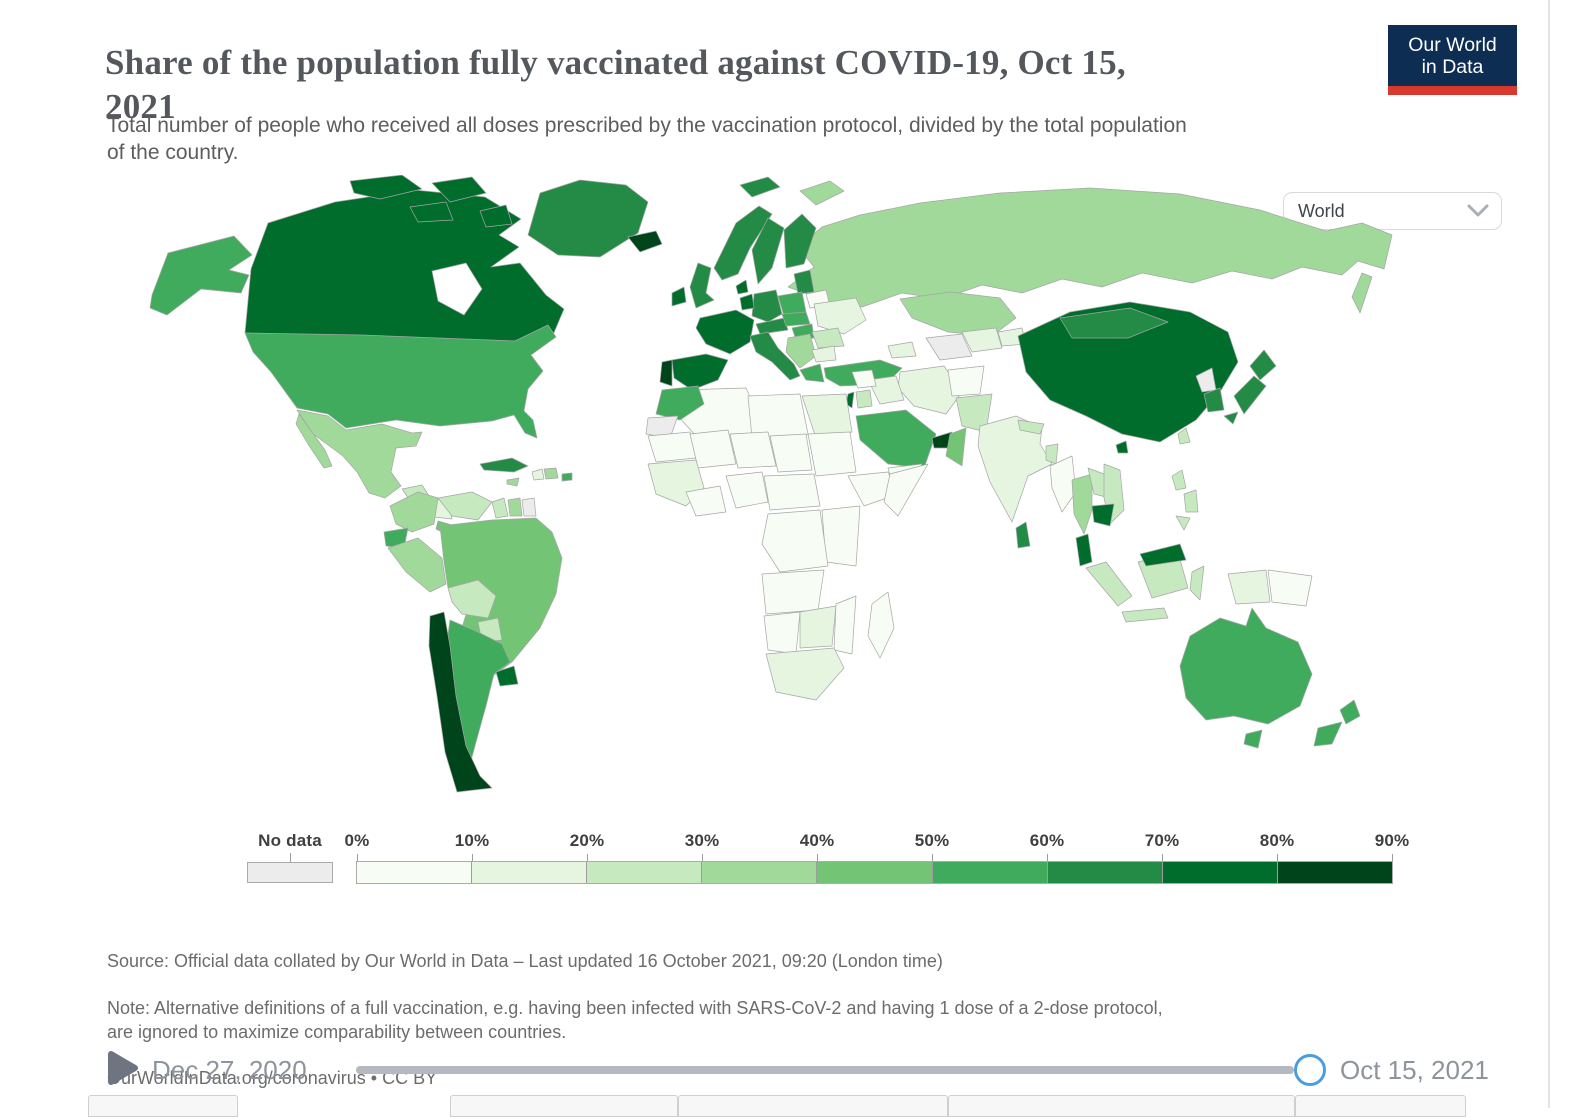  Describe the element at coordinates (672, 447) in the screenshot. I see `country-mauritania` at that location.